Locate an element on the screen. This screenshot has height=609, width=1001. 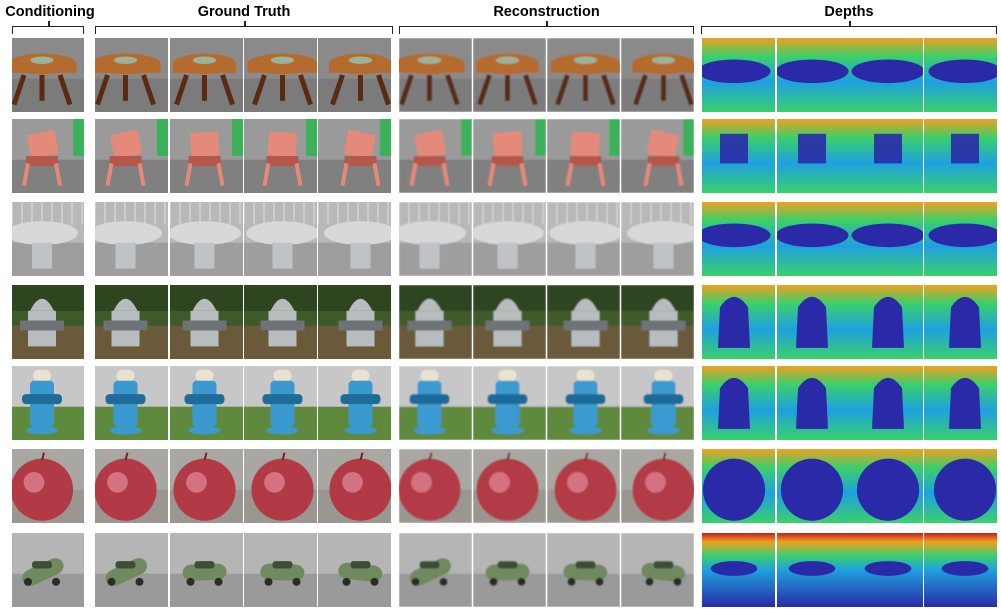
bracket-reconstruction is located at coordinates (546, 27).